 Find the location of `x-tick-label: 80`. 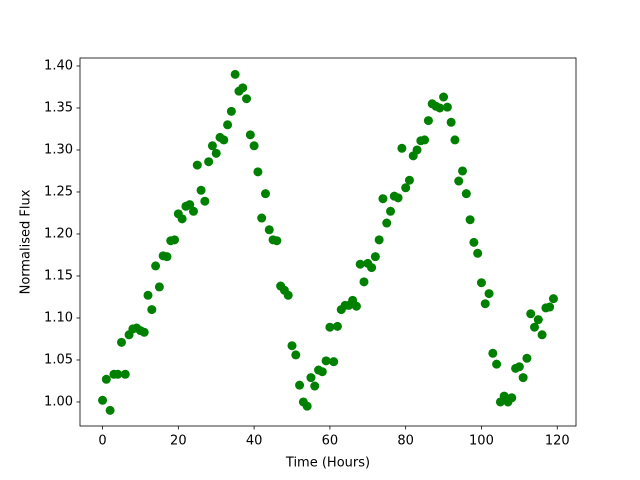

x-tick-label: 80 is located at coordinates (405, 441).